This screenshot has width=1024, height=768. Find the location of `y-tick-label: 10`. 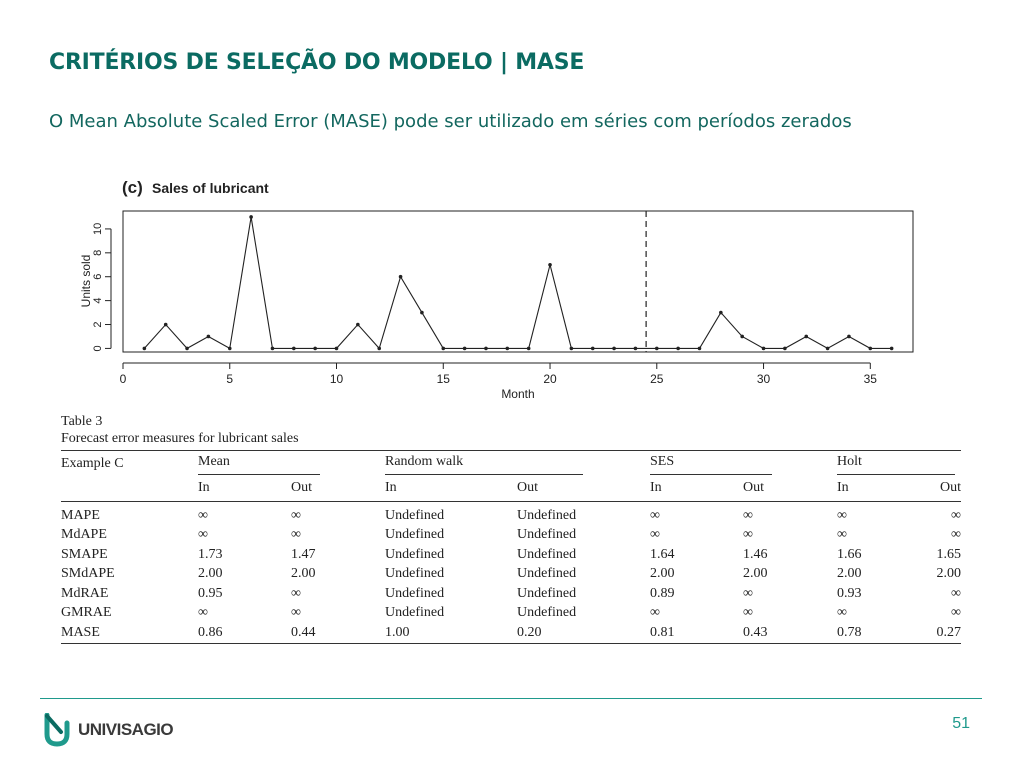

y-tick-label: 10 is located at coordinates (98, 229).